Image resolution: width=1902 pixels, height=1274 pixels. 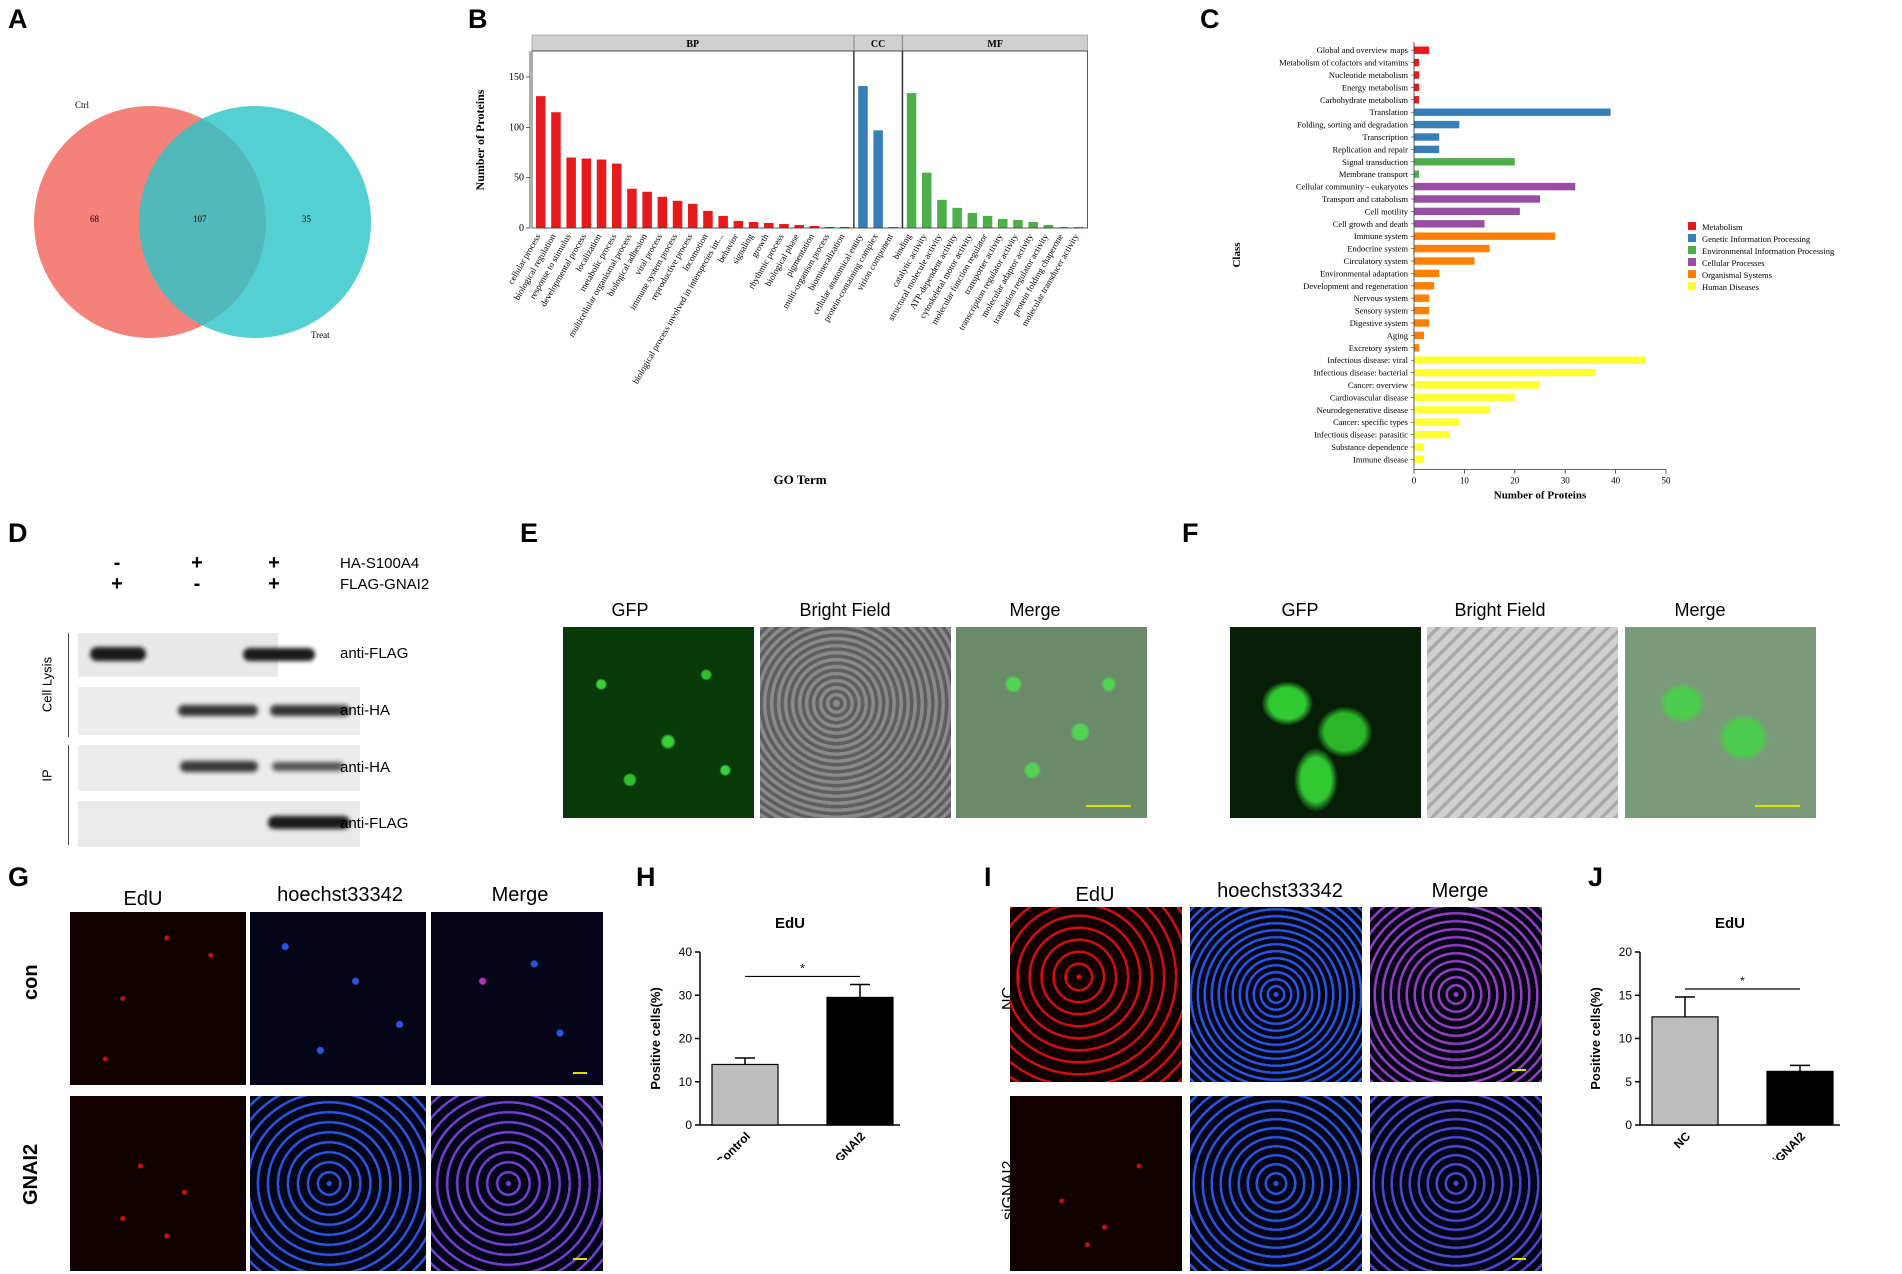 I want to click on sign-r1-c2: +, so click(x=197, y=563).